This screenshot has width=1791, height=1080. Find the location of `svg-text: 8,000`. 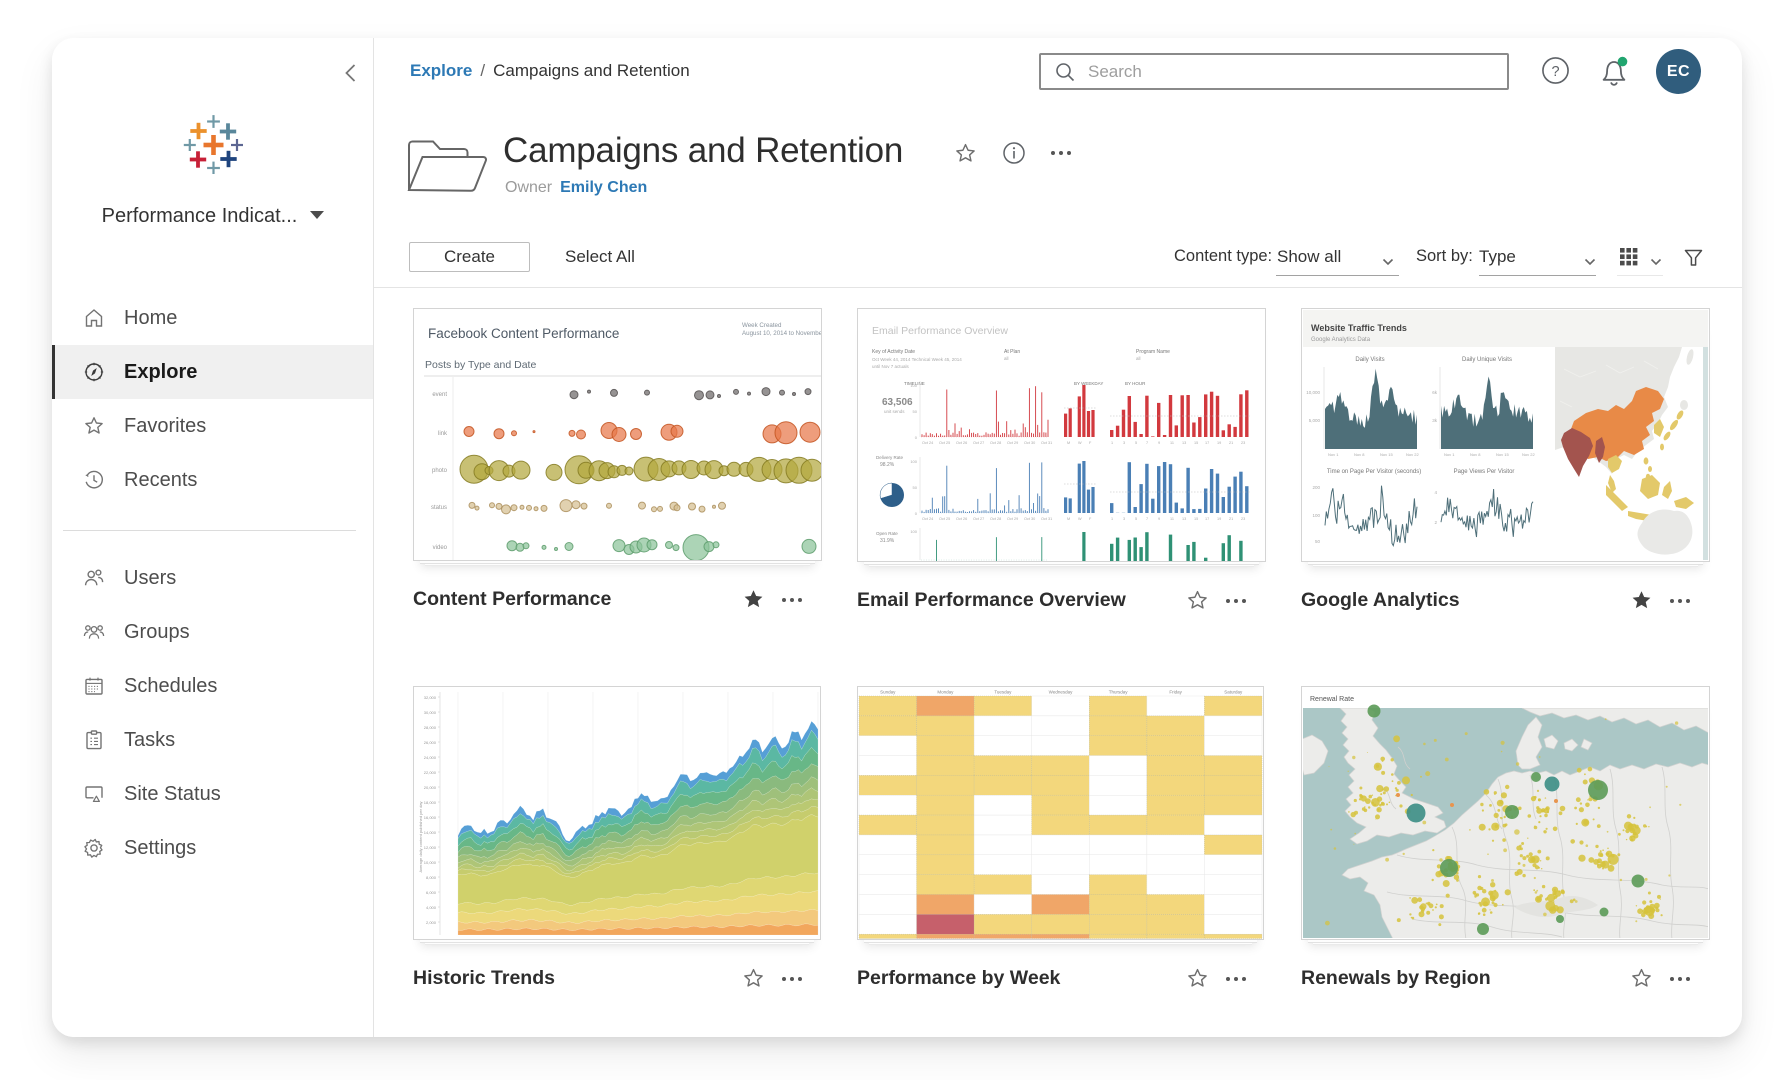

svg-text: 8,000 is located at coordinates (431, 877).